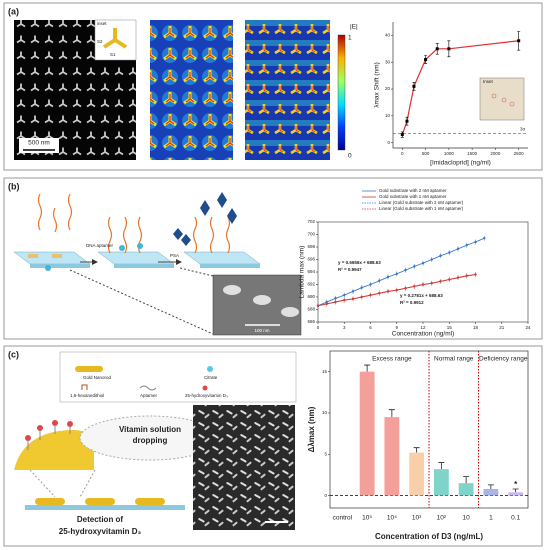 This screenshot has width=547, height=550. What do you see at coordinates (388, 88) in the screenshot?
I see `y-tick-label: 20` at bounding box center [388, 88].